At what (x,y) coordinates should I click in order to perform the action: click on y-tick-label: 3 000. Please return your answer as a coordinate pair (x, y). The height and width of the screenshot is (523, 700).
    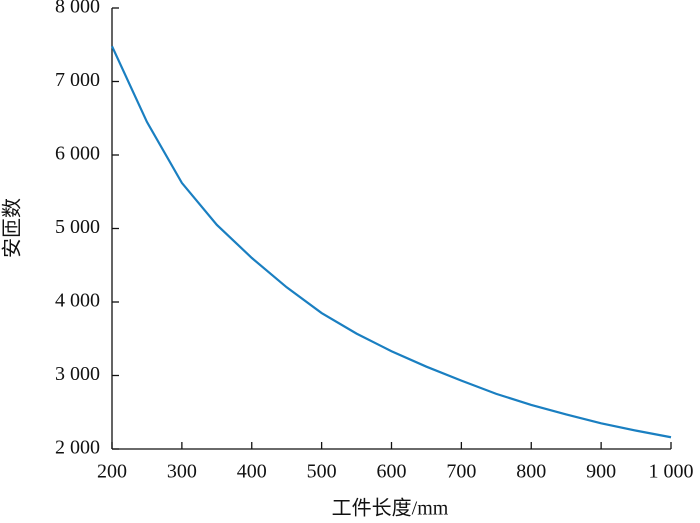
    Looking at the image, I should click on (77, 374).